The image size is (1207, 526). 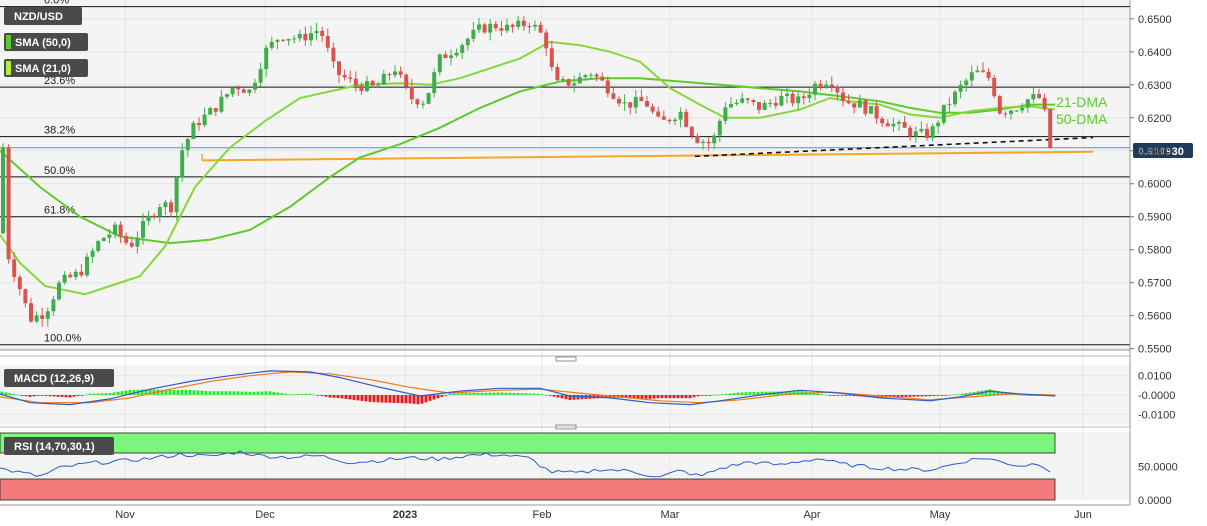 I want to click on price-tick-label: 0.6100, so click(x=1155, y=152).